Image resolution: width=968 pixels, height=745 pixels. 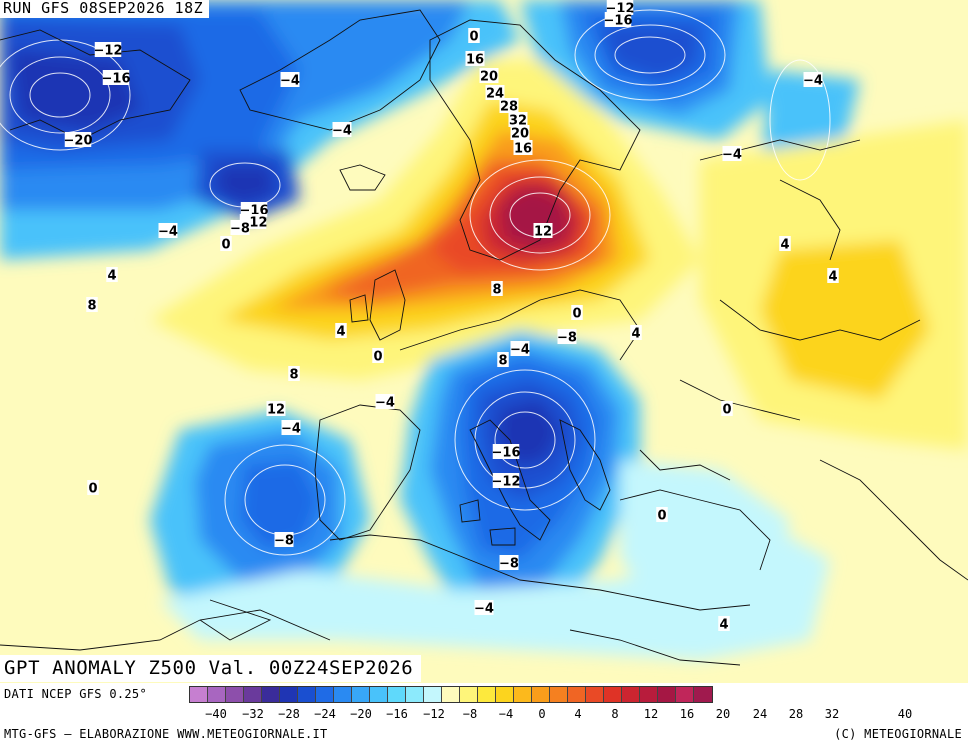 I want to click on legend-tick-label: −8, so click(x=470, y=714).